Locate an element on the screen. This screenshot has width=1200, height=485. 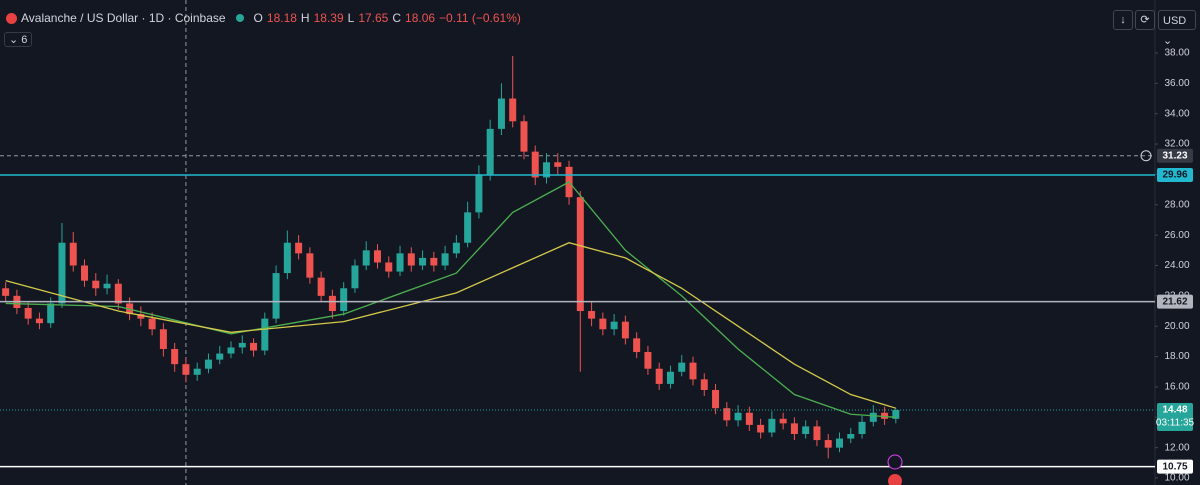
indicator-count: 6 is located at coordinates (24, 40).